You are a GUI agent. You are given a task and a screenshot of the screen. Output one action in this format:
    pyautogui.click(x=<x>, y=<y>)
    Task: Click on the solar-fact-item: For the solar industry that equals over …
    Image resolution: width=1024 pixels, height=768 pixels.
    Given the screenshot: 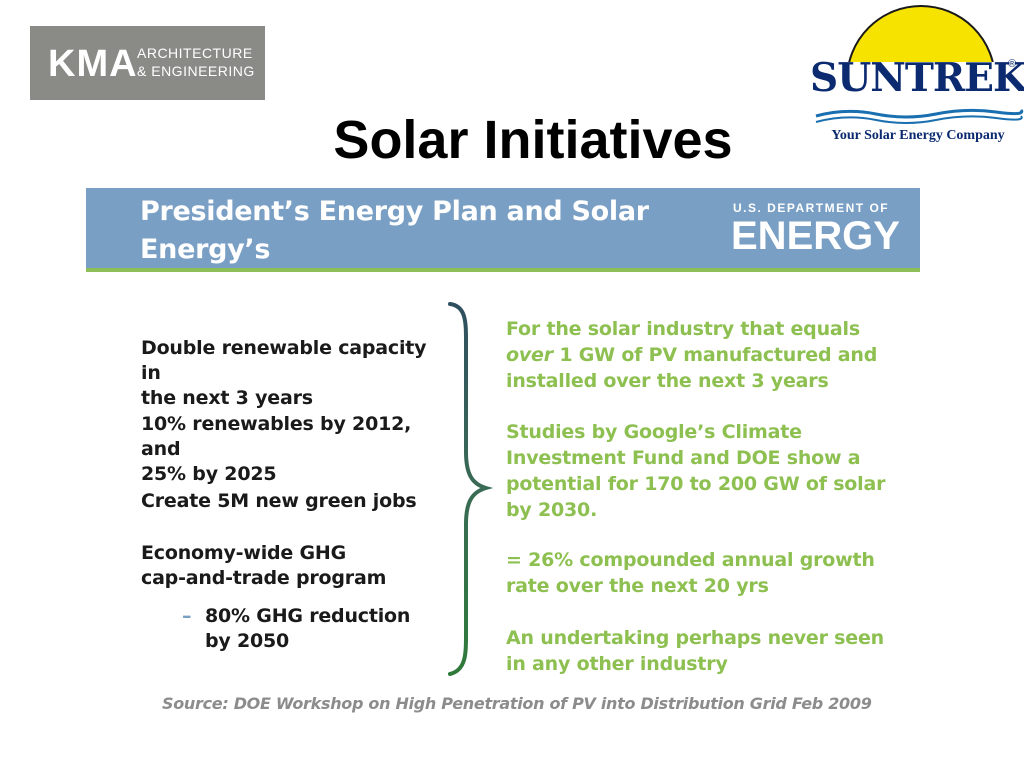 What is the action you would take?
    pyautogui.click(x=696, y=355)
    